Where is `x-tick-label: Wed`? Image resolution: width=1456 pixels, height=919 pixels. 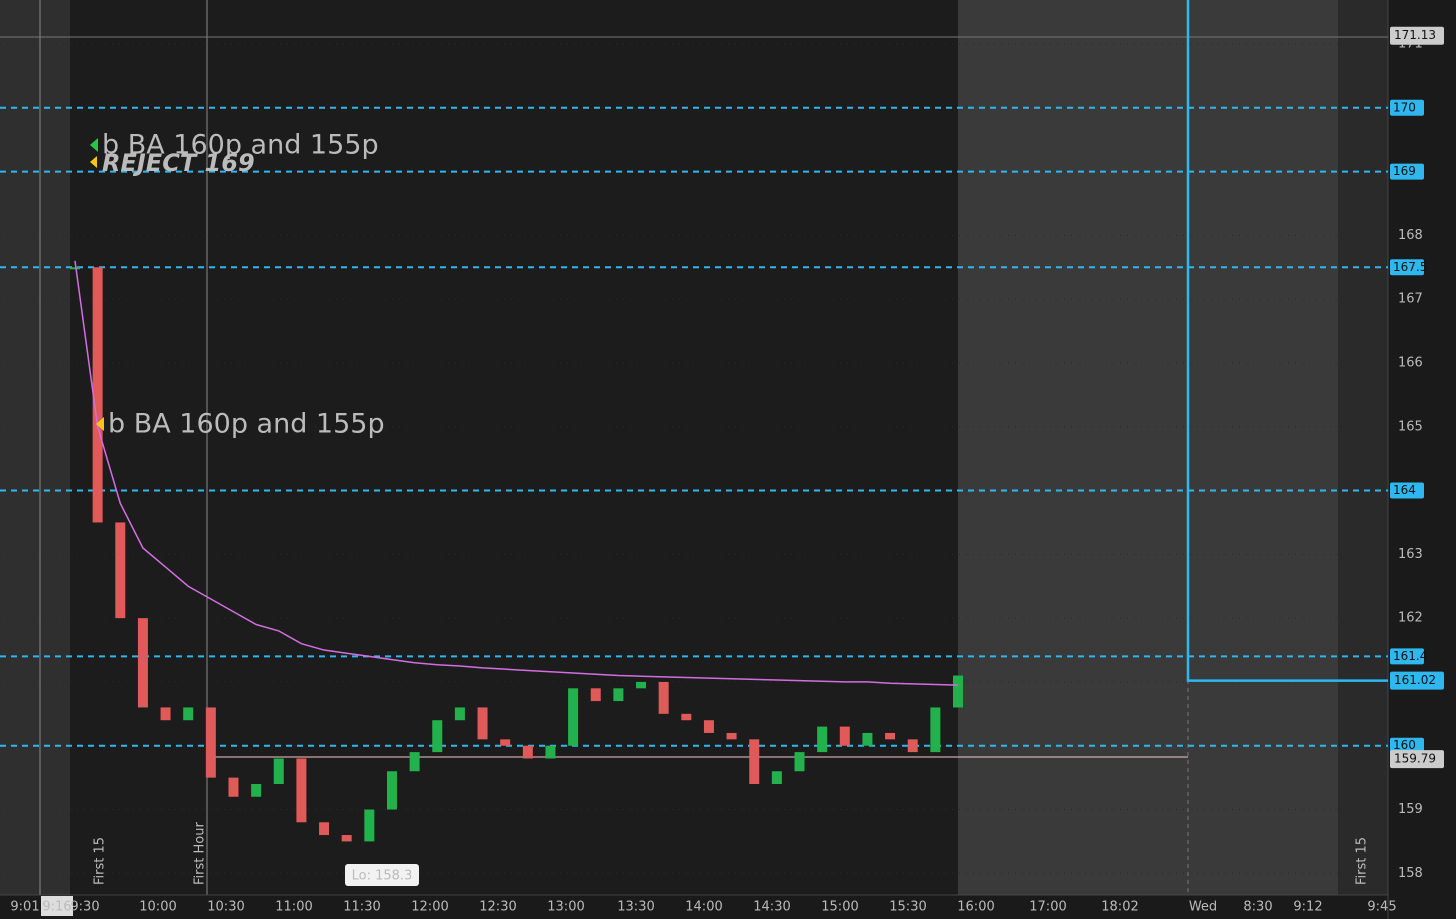
x-tick-label: Wed is located at coordinates (1203, 907).